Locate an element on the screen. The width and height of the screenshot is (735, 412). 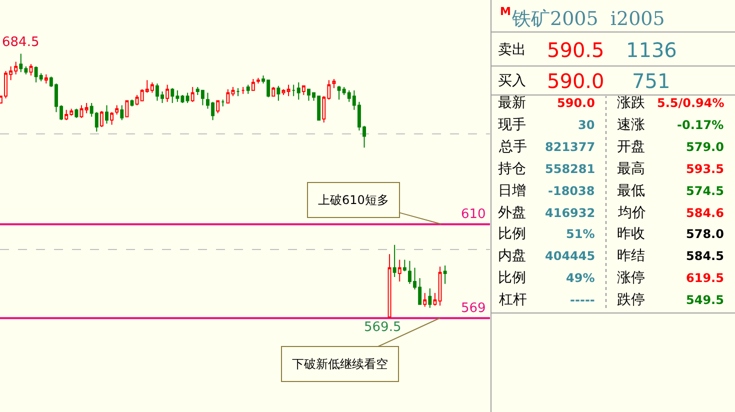
text: 杠杆 is located at coordinates (512, 300).